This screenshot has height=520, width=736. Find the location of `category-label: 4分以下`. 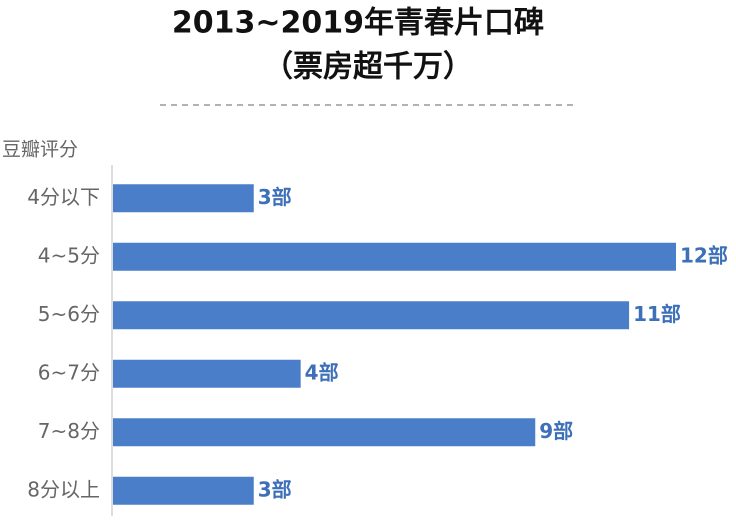

category-label: 4分以下 is located at coordinates (63, 197).